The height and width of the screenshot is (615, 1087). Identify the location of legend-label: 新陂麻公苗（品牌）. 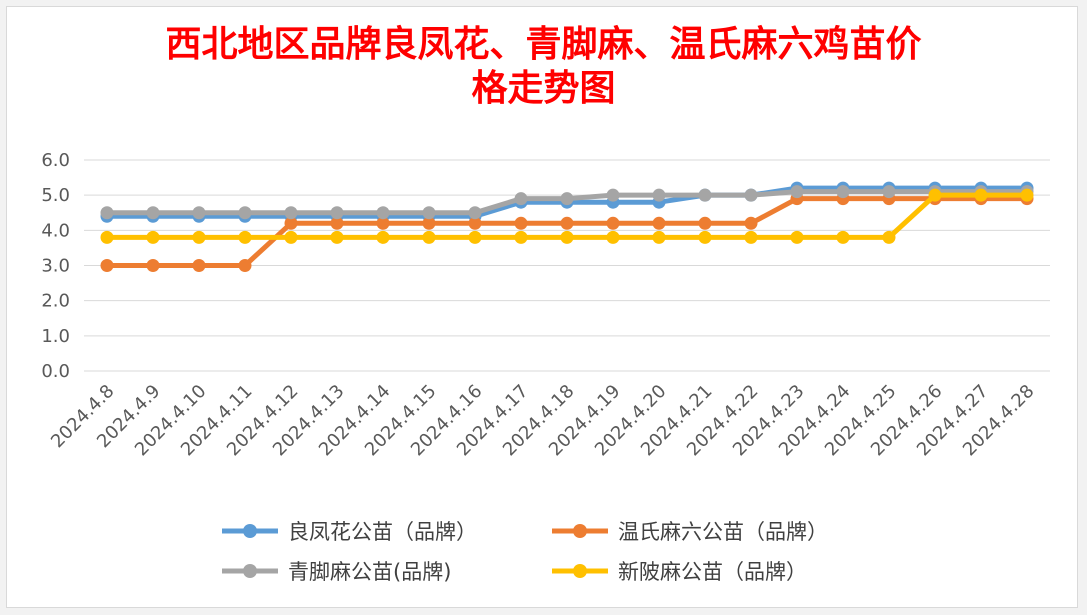
(712, 572).